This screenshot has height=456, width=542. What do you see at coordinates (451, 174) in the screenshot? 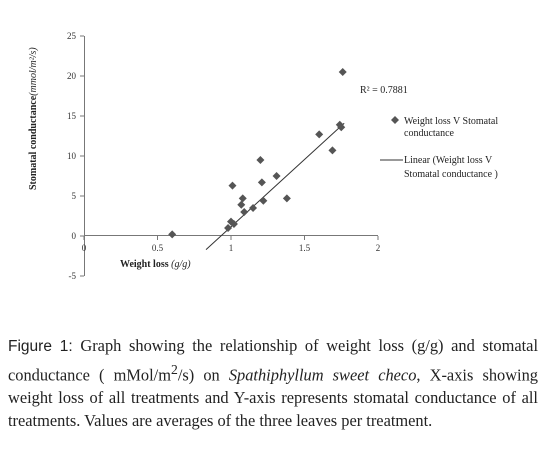
I see `legend-label-linear-line-2: Stomatal conductance )` at bounding box center [451, 174].